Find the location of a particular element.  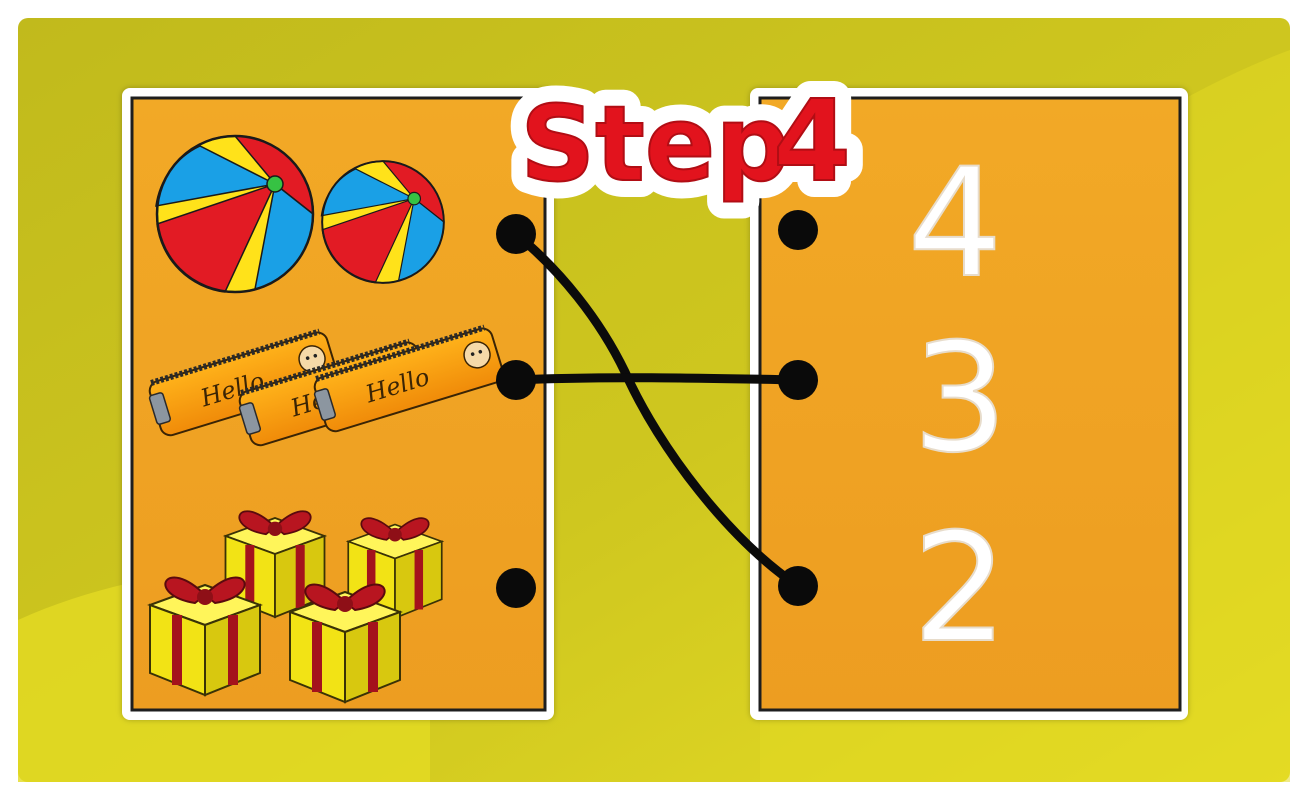

title-number: 4 is located at coordinates (812, 142).